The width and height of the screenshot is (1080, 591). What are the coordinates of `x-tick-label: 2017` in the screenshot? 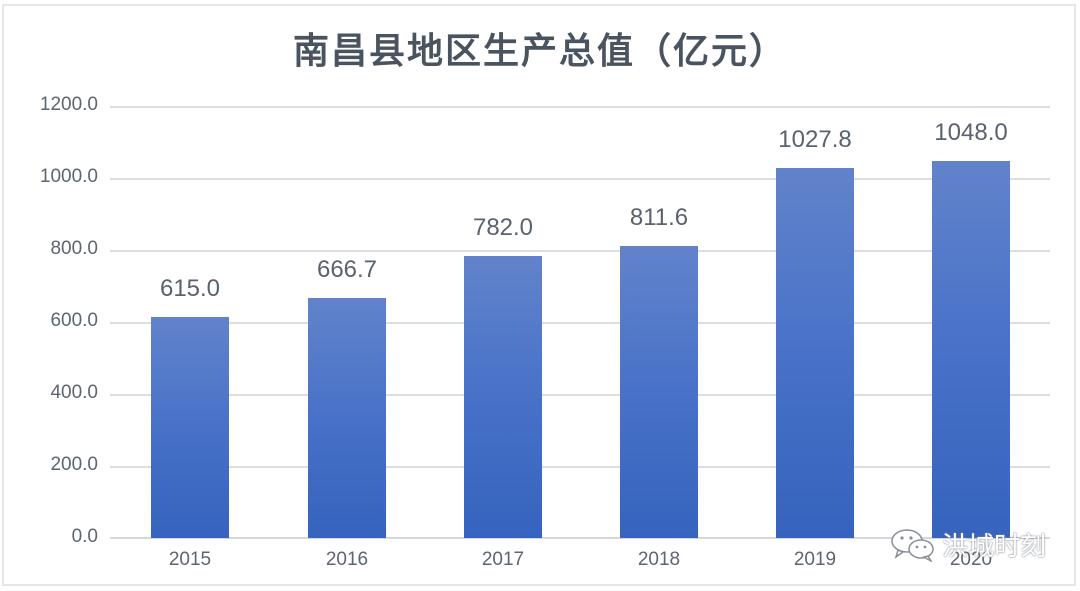 It's located at (503, 559).